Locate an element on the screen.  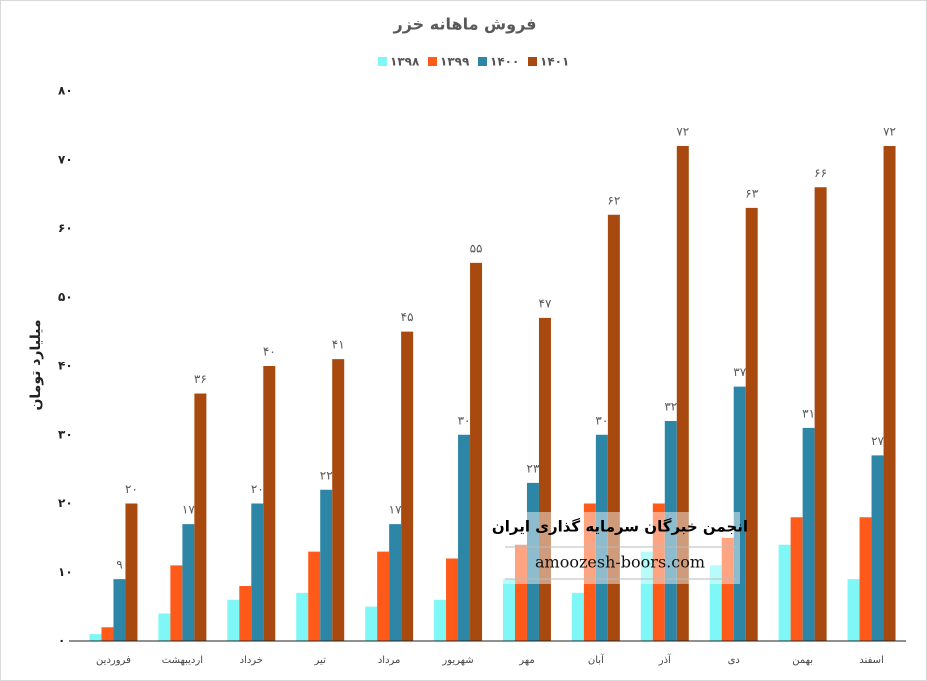
data-label: ۴۰ is located at coordinates (269, 352).